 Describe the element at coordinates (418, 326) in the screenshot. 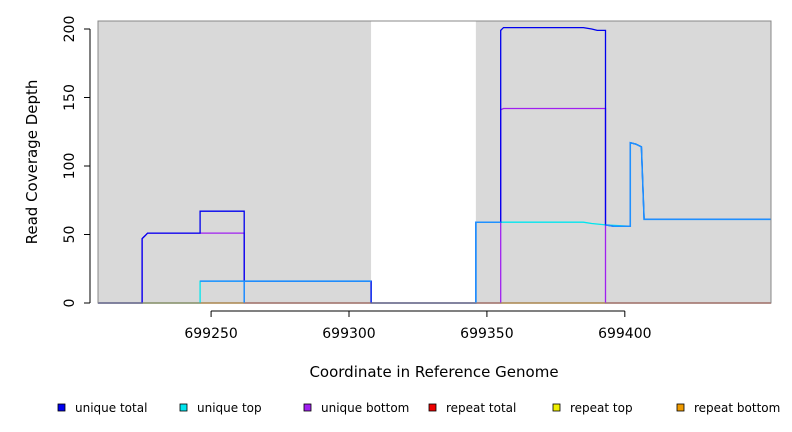

I see `x-axis: 699250 699300 699350 699400` at that location.